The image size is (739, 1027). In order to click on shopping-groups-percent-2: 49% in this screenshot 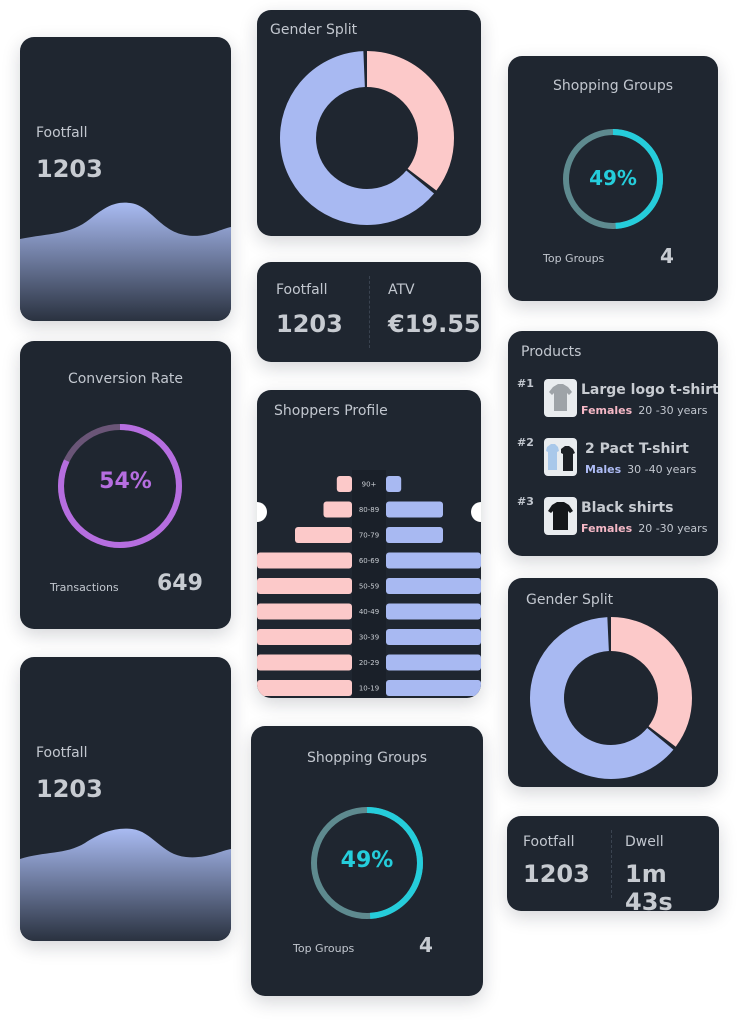, I will do `click(367, 860)`.